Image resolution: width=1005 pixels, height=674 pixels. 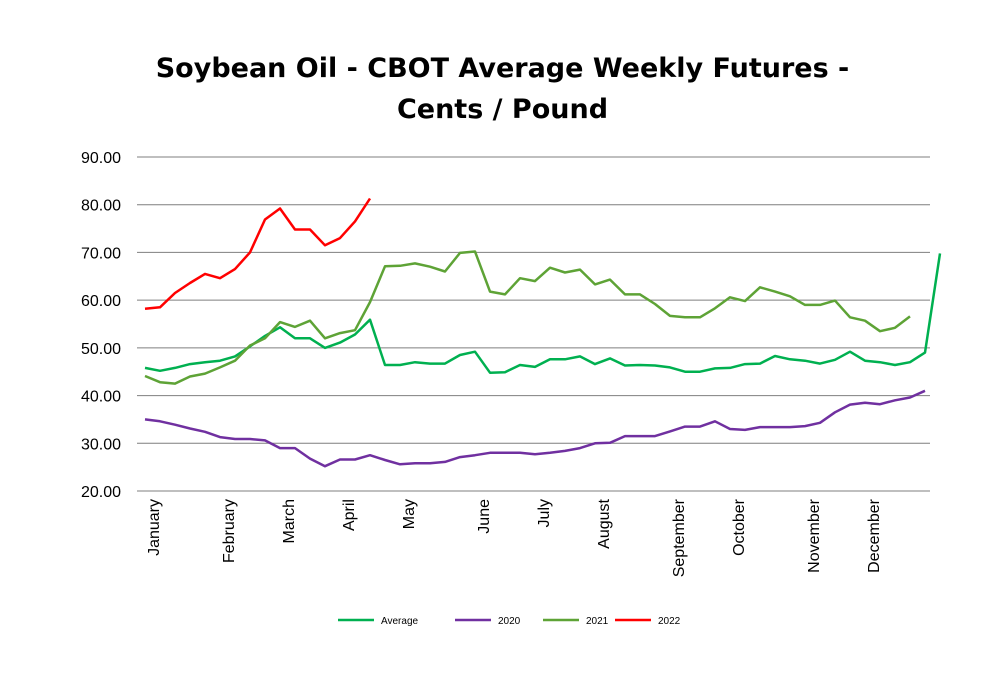 What do you see at coordinates (874, 535) in the screenshot?
I see `x-tick-label: December` at bounding box center [874, 535].